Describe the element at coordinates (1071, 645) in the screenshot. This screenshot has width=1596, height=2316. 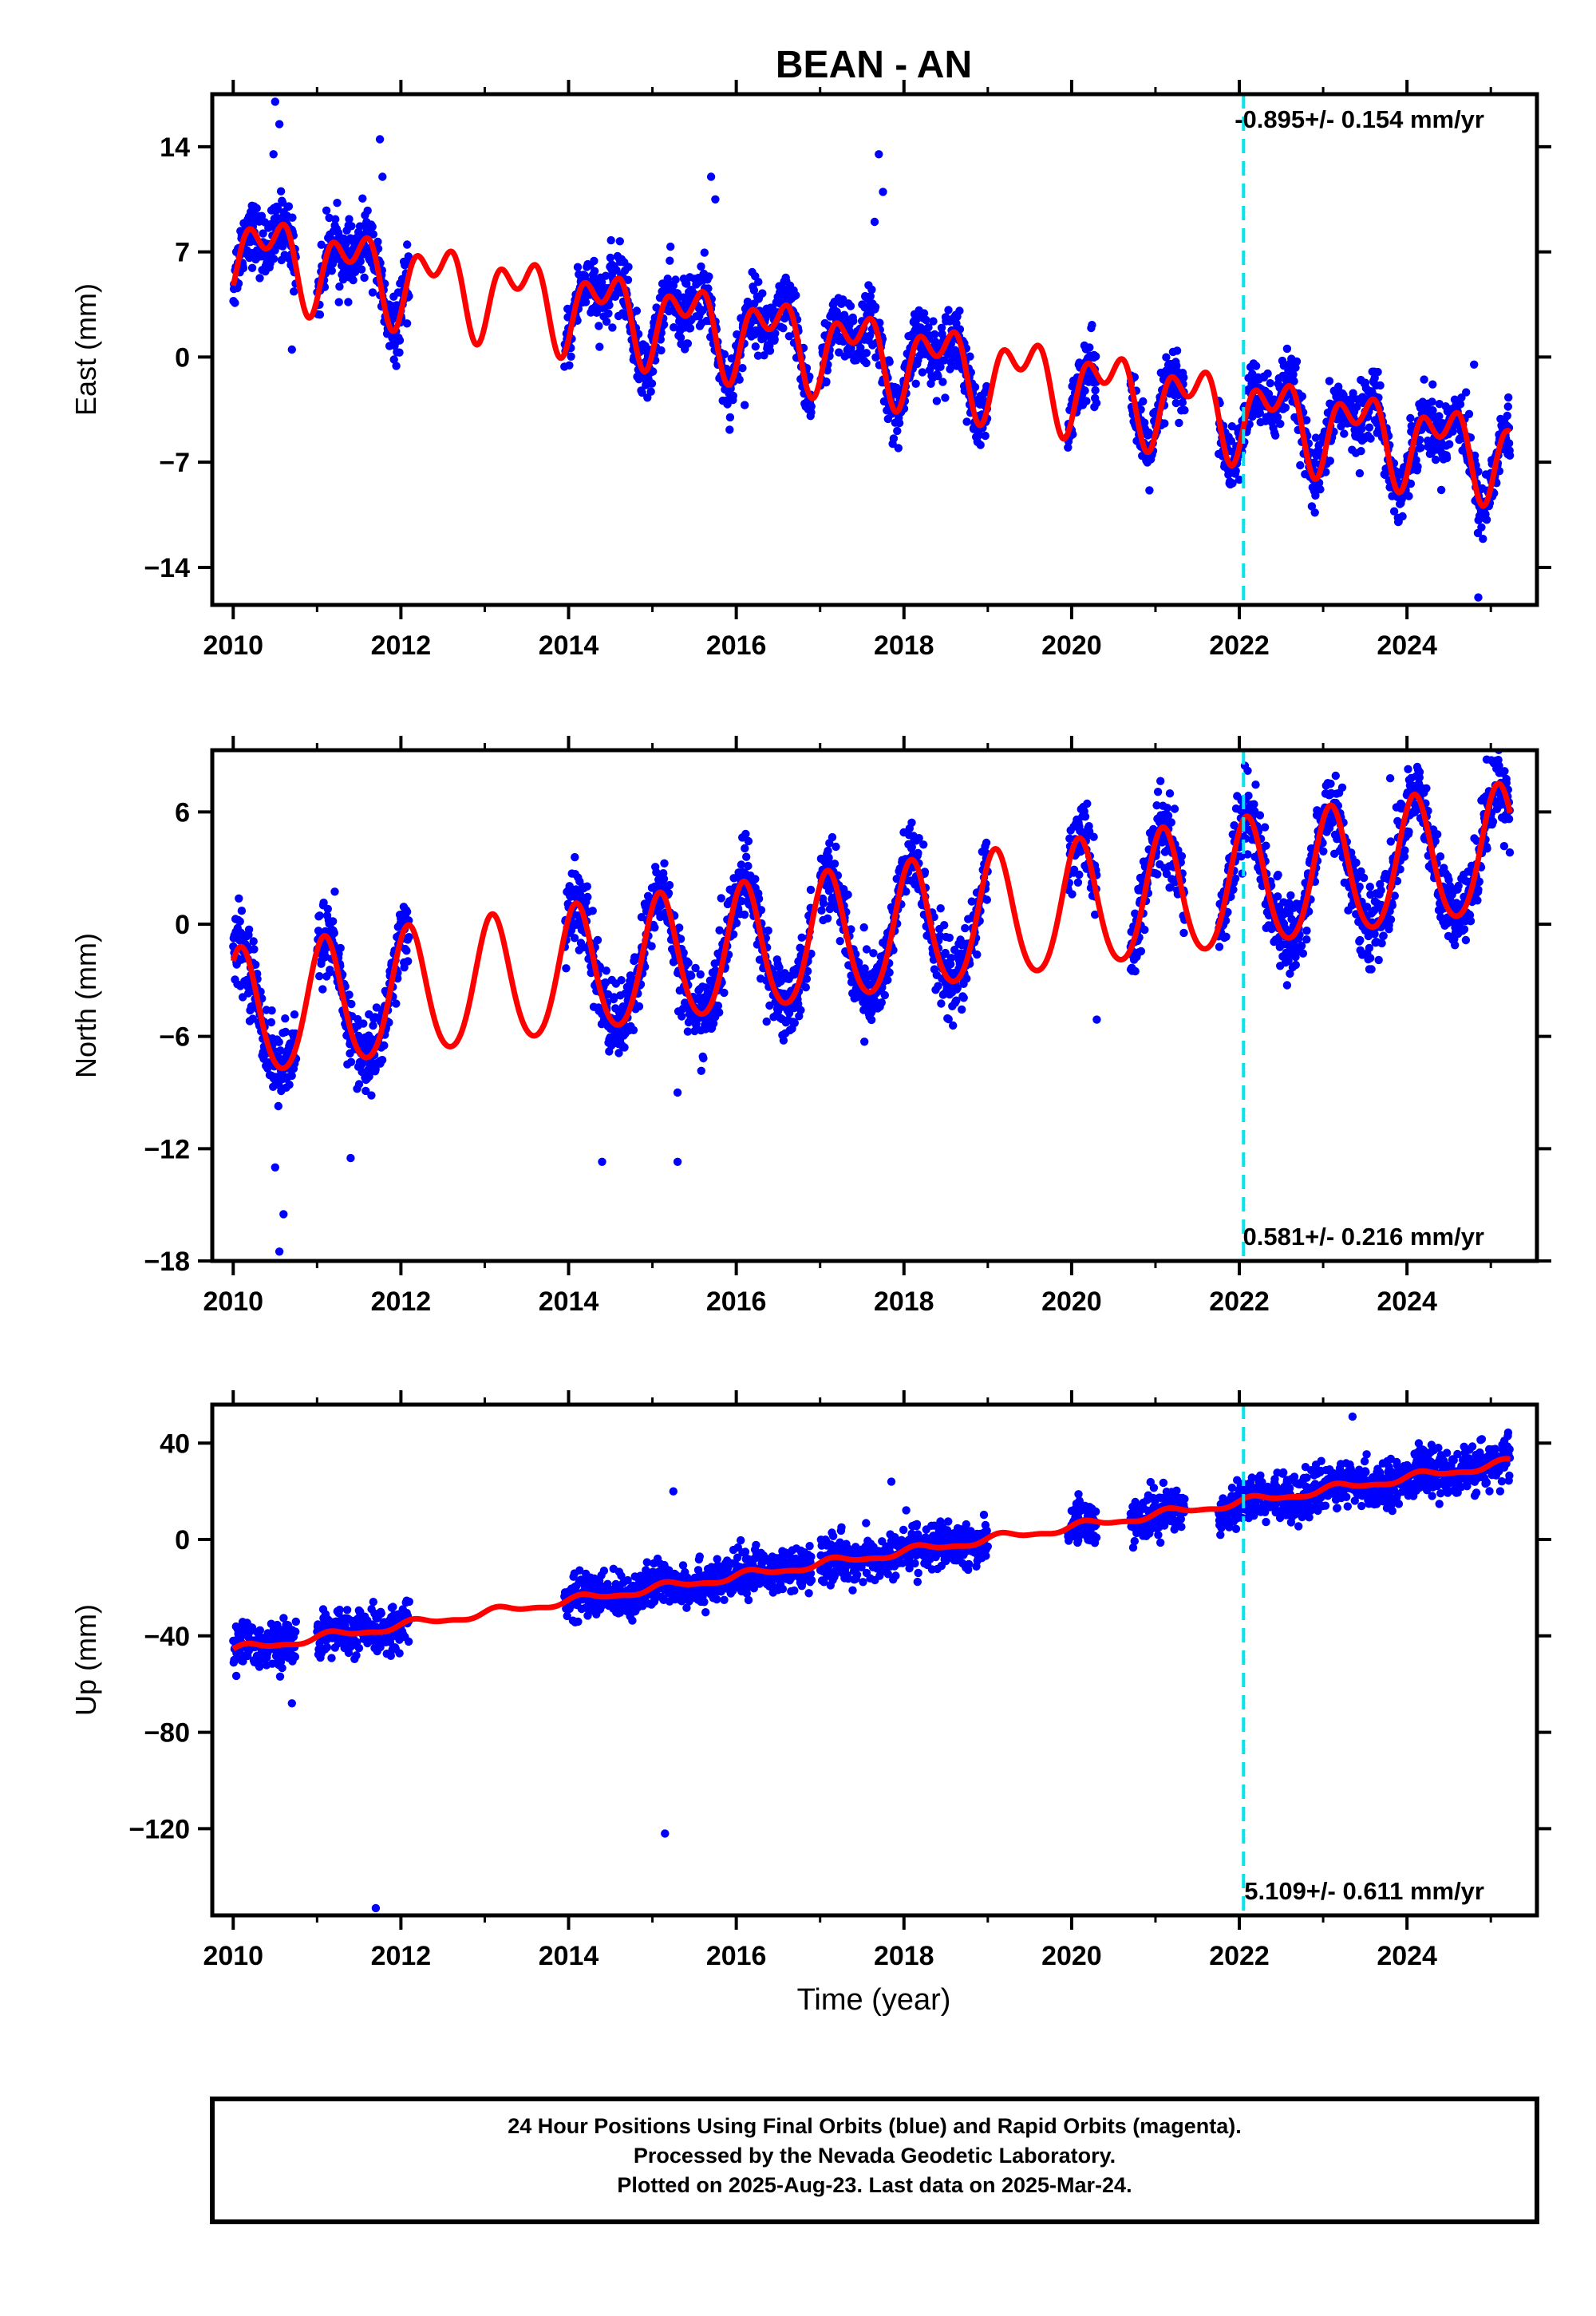
I see `east-x-tick-label: 2020` at that location.